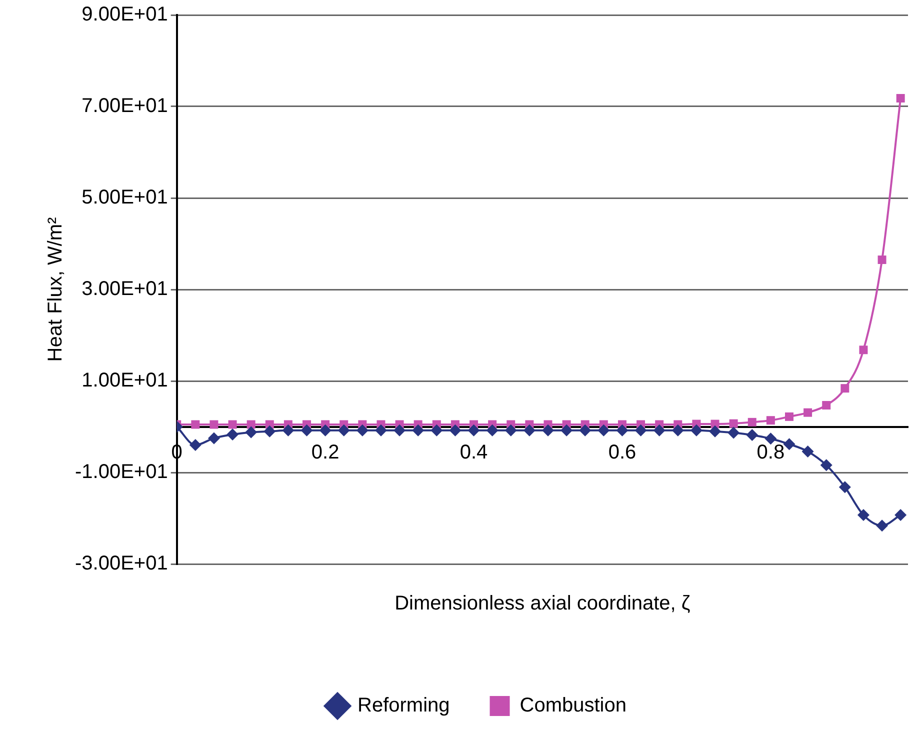  What do you see at coordinates (125, 381) in the screenshot?
I see `y-tick-label: 1.00E+01` at bounding box center [125, 381].